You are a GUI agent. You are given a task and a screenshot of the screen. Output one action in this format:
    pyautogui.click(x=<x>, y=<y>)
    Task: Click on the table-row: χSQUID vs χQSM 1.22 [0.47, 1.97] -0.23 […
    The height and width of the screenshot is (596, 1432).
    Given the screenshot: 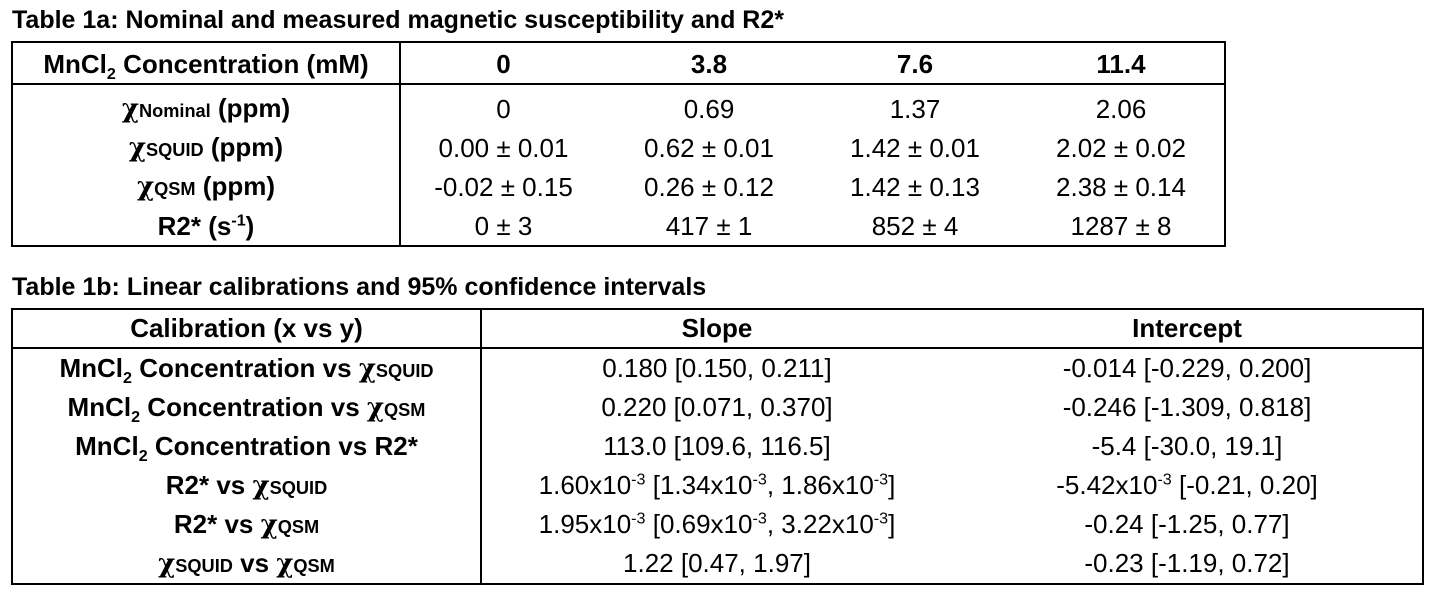 What is the action you would take?
    pyautogui.click(x=717, y=563)
    